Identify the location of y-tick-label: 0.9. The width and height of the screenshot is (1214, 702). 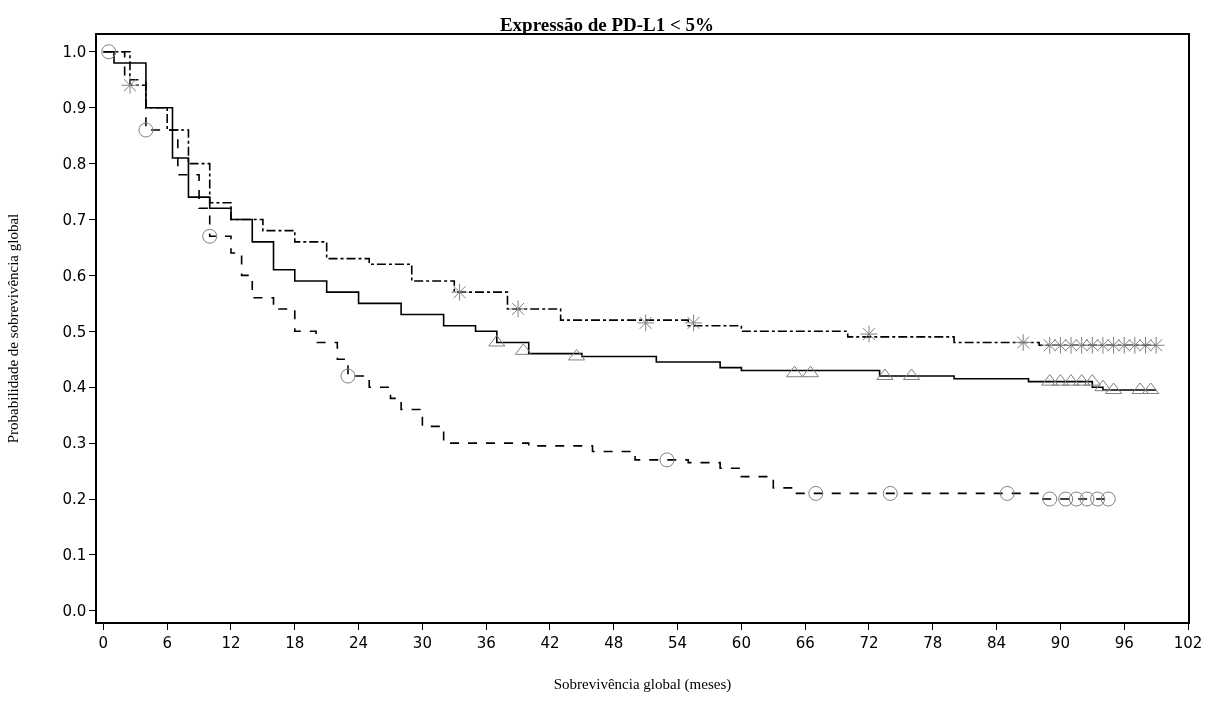
(74, 107).